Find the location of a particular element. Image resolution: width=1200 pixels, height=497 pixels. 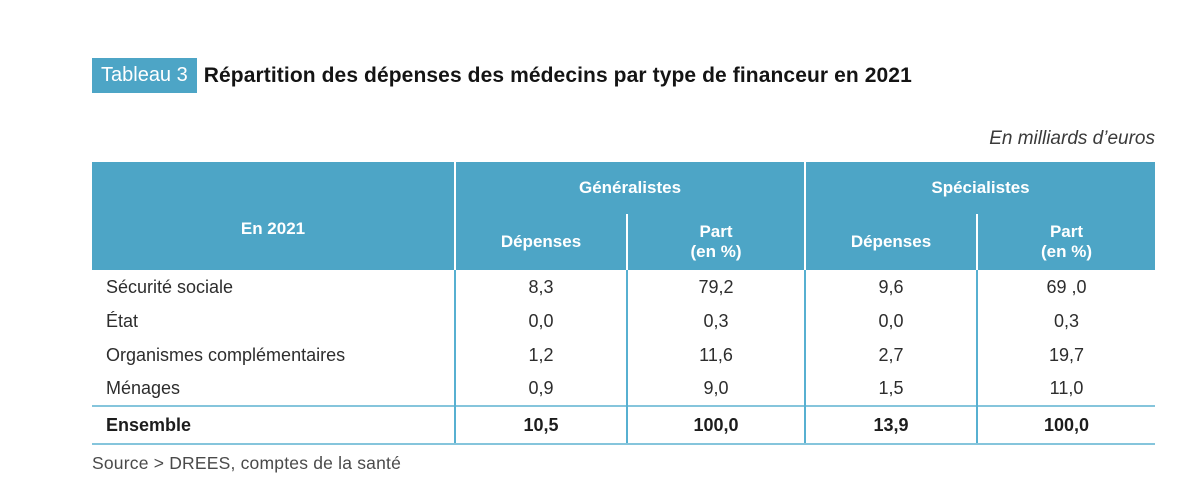

cell-value: 1,5 is located at coordinates (890, 389).